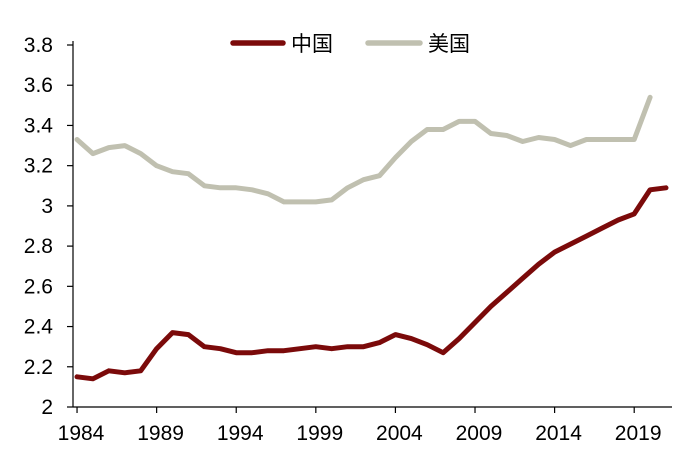 This screenshot has width=696, height=460. What do you see at coordinates (319, 433) in the screenshot?
I see `x-tick-label: 1999` at bounding box center [319, 433].